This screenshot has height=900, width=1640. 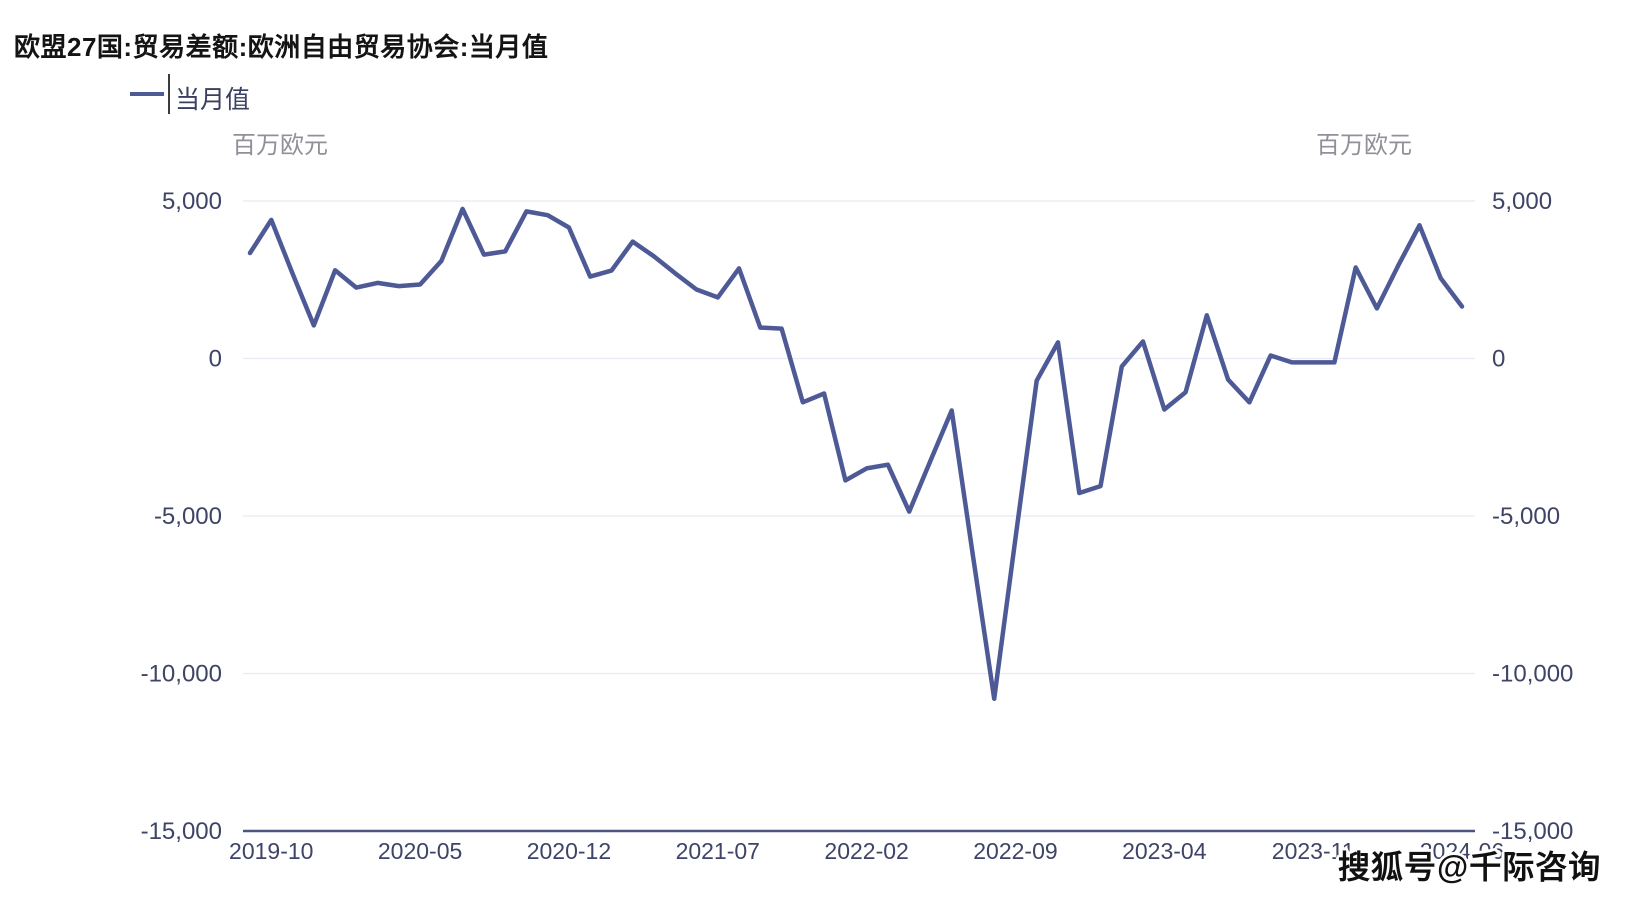 What do you see at coordinates (1532, 674) in the screenshot?
I see `y-tick-label-right: -10,000` at bounding box center [1532, 674].